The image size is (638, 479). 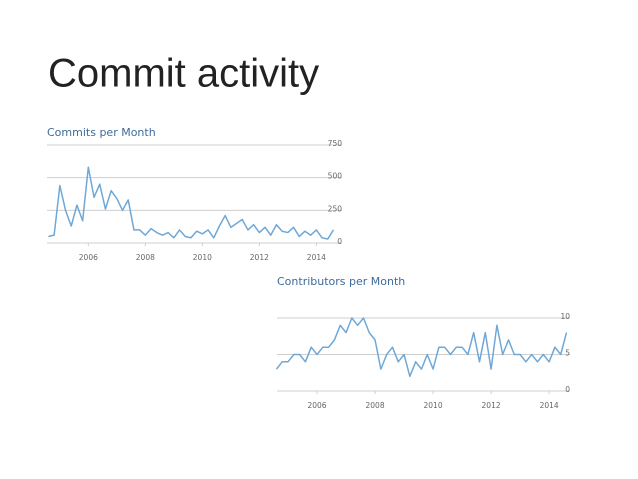 What do you see at coordinates (341, 281) in the screenshot?
I see `chart-title: Contributors per Month` at bounding box center [341, 281].